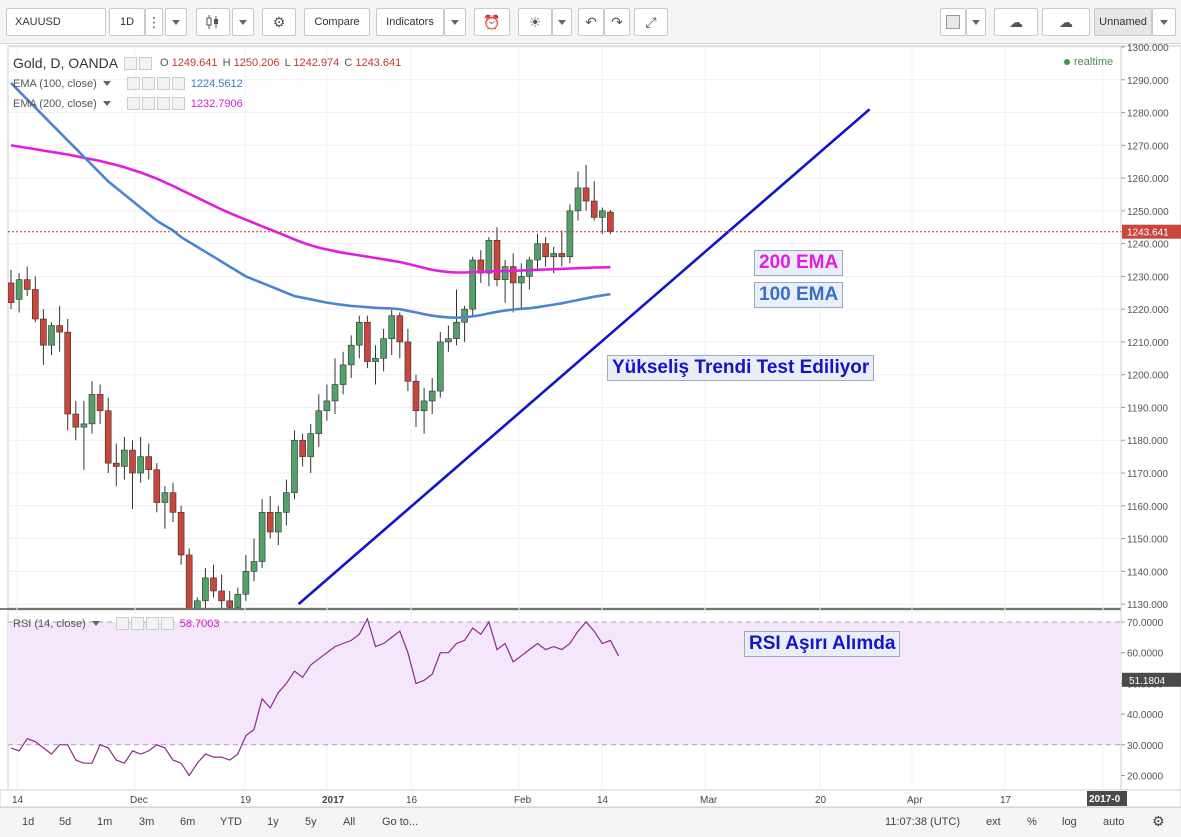 This screenshot has width=1181, height=837. I want to click on realtime-indicator: realtime, so click(1088, 62).